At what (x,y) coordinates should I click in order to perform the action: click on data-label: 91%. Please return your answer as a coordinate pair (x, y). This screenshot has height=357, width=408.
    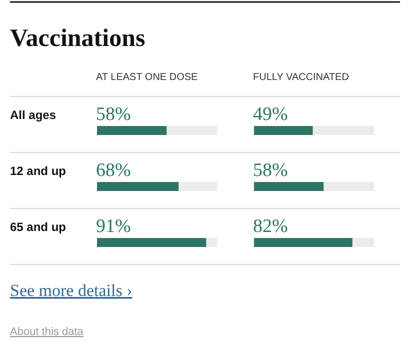
    Looking at the image, I should click on (113, 226).